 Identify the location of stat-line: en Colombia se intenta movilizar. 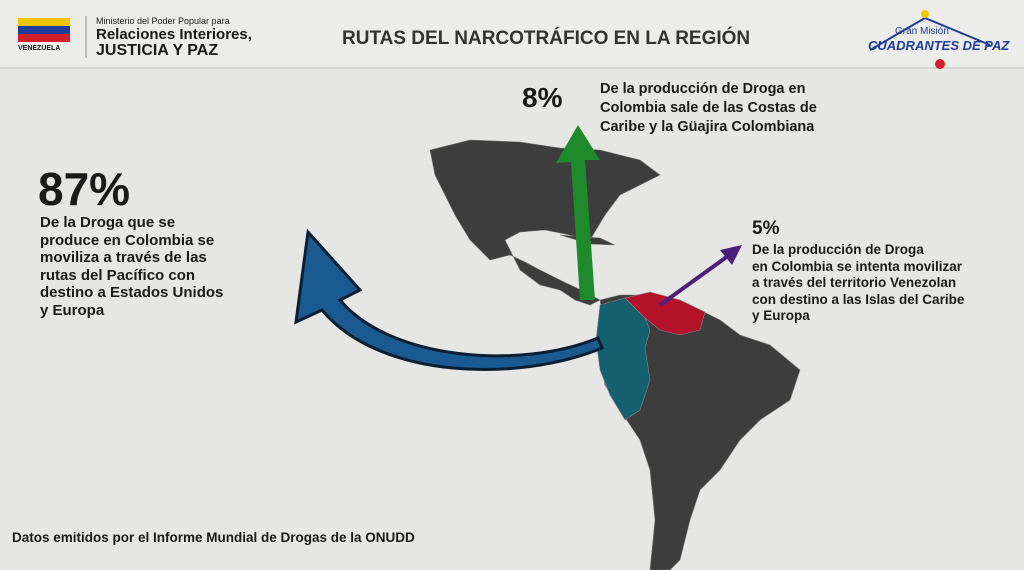
(857, 266).